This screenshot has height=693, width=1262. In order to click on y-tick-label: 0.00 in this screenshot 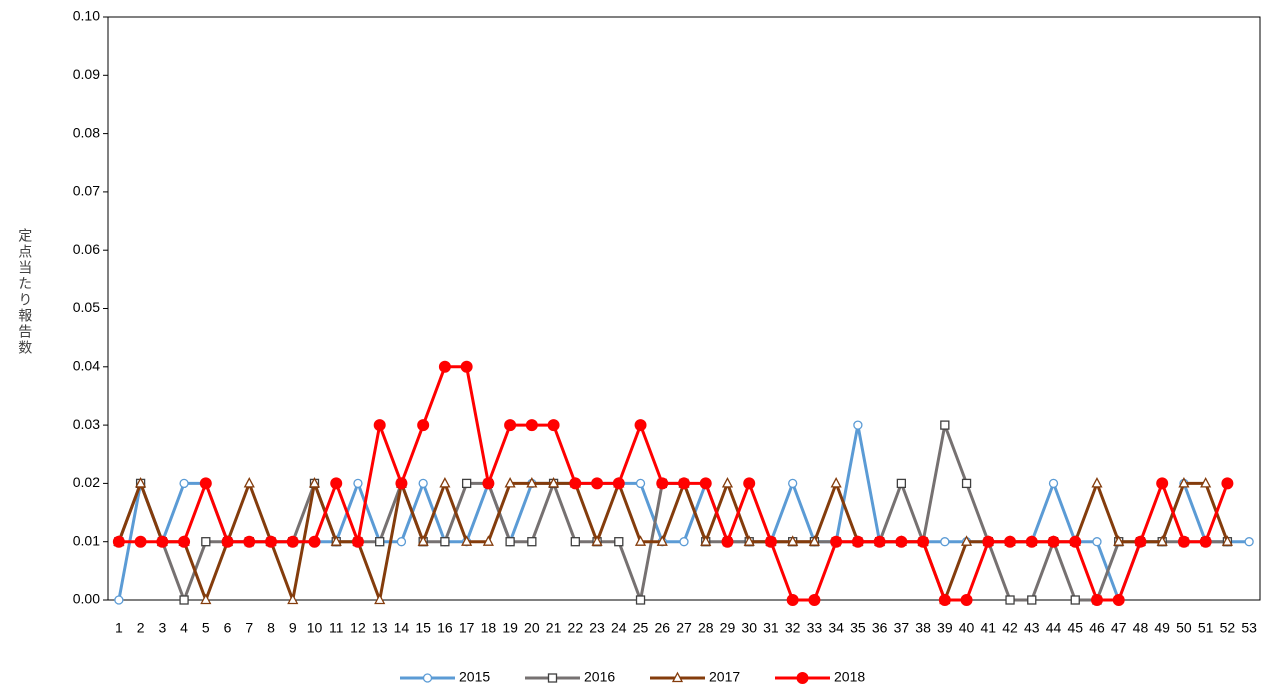, I will do `click(86, 599)`.